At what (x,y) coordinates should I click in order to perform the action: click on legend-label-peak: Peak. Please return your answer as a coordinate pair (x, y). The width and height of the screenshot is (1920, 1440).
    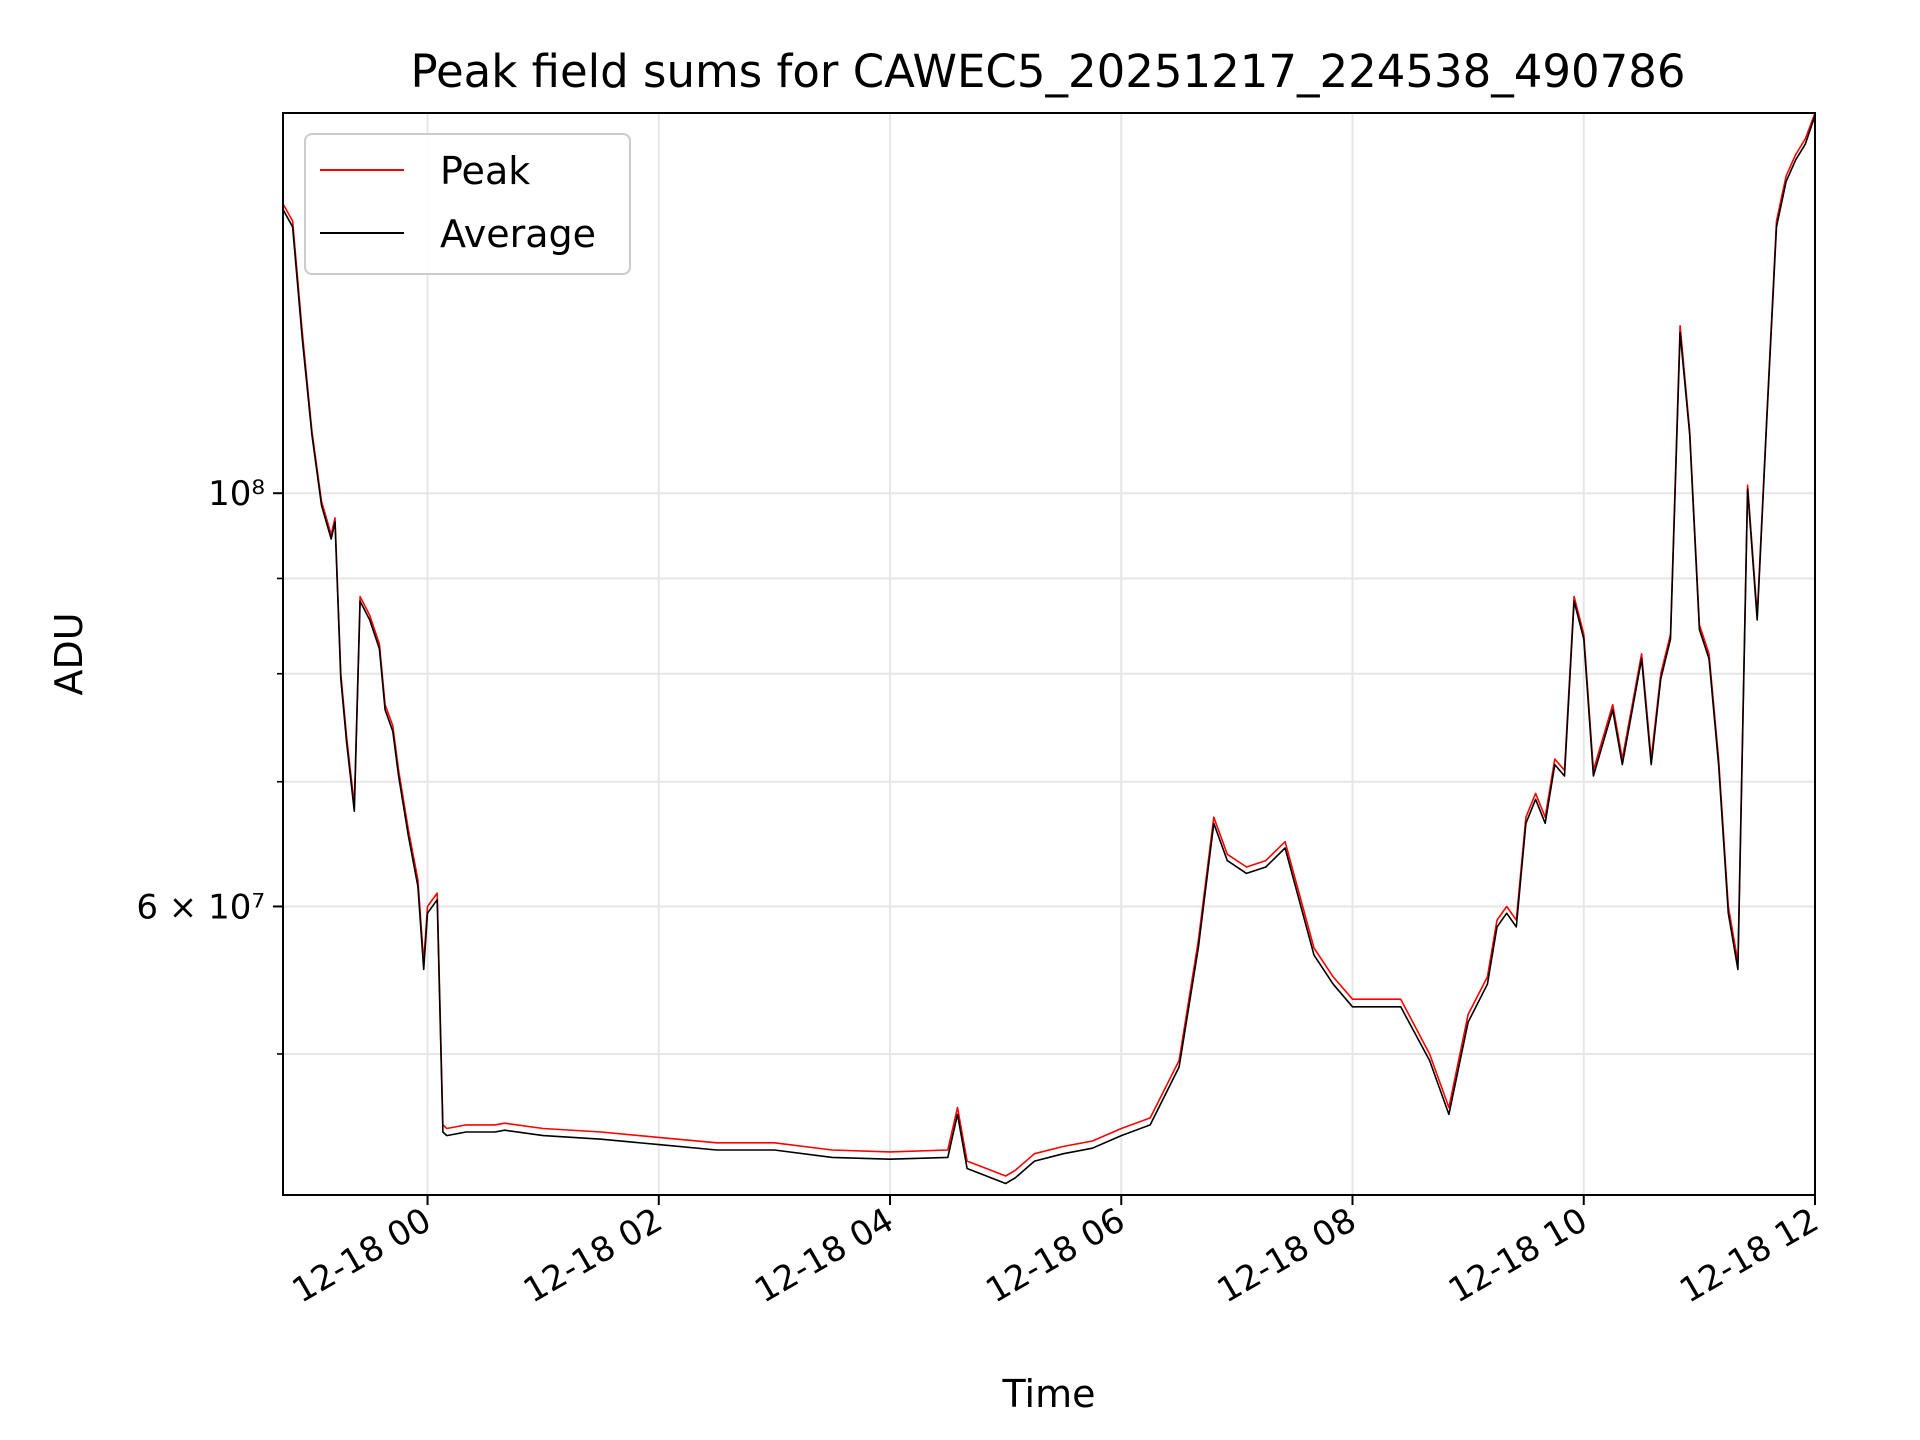
    Looking at the image, I should click on (485, 171).